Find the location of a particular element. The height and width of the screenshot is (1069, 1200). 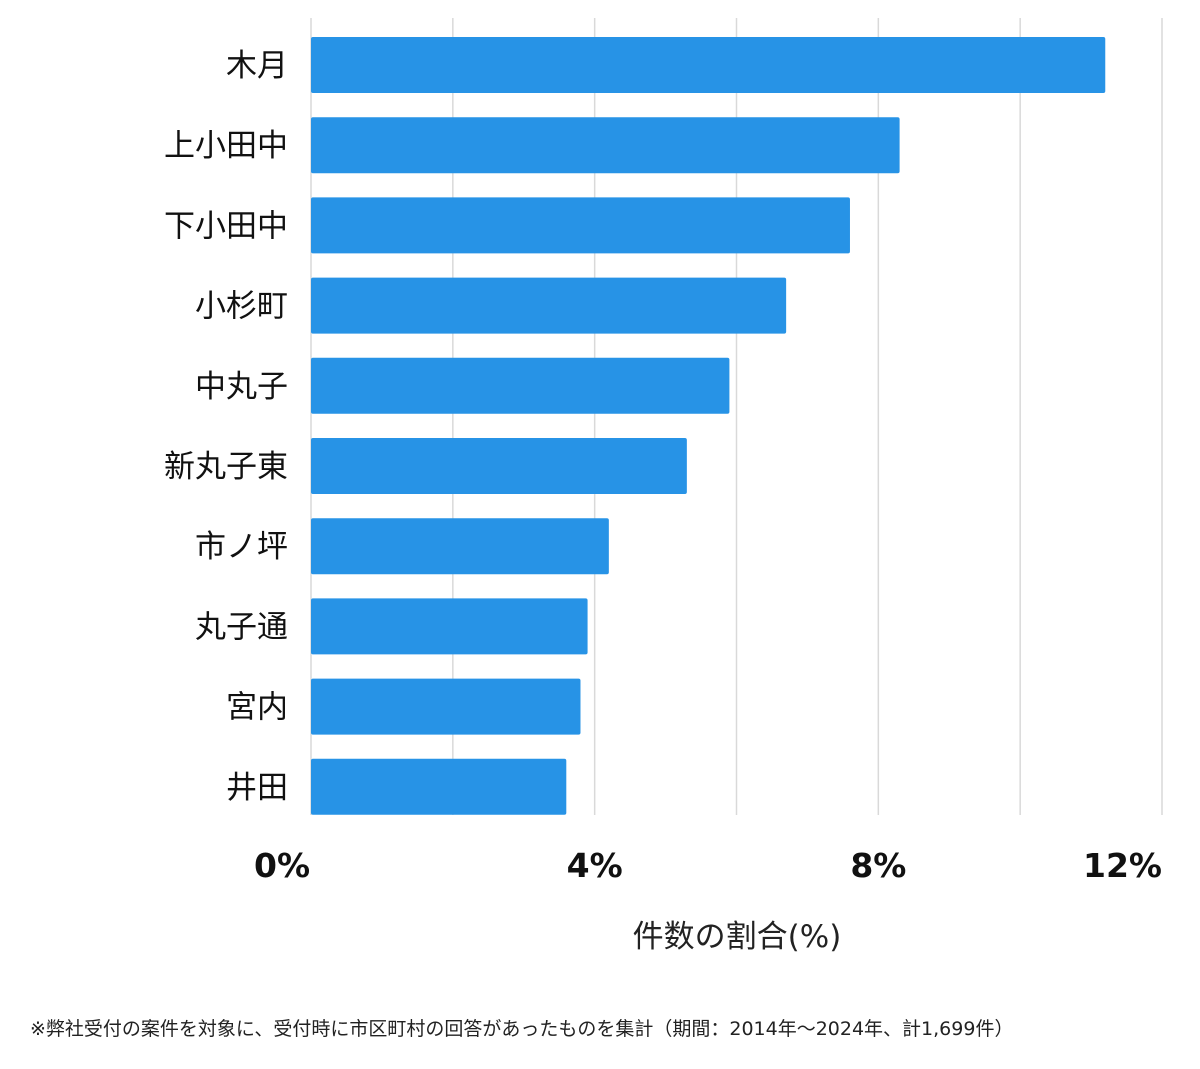

category-label: 丸子通 is located at coordinates (241, 627).